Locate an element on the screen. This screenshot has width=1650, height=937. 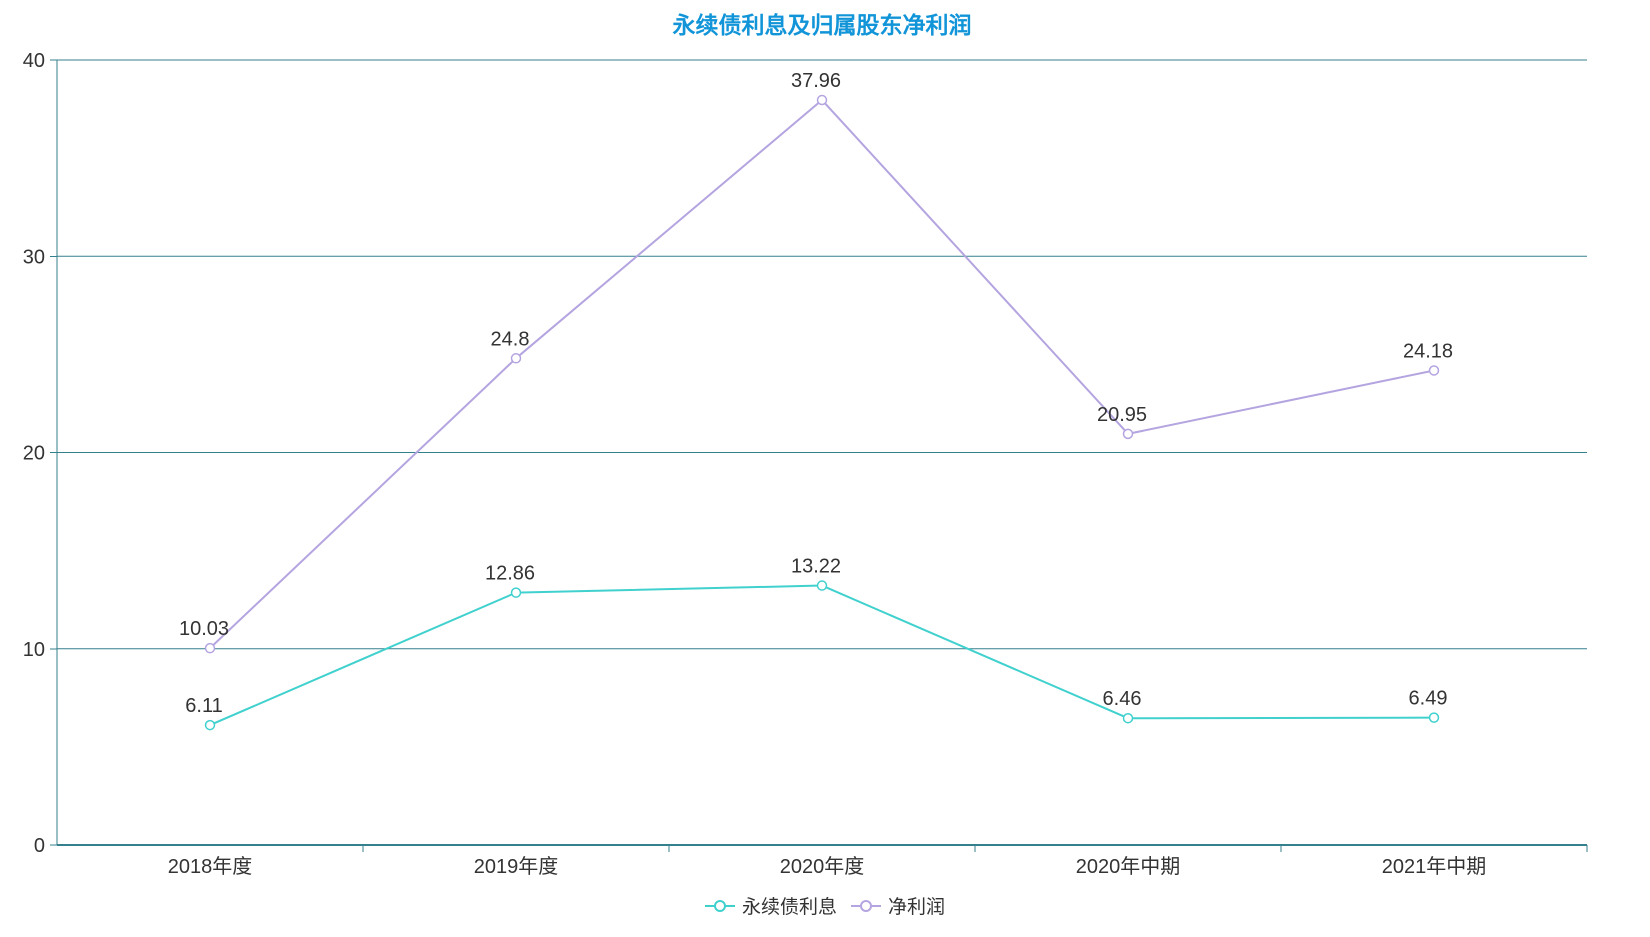
y-axis-tick-label: 40 is located at coordinates (34, 61).